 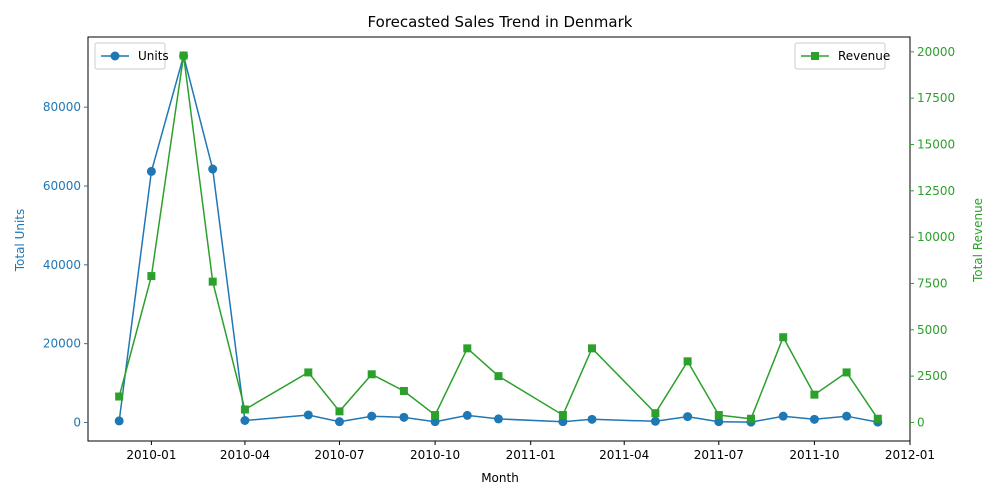 I want to click on right-y-tick-label: 20000, so click(x=936, y=52).